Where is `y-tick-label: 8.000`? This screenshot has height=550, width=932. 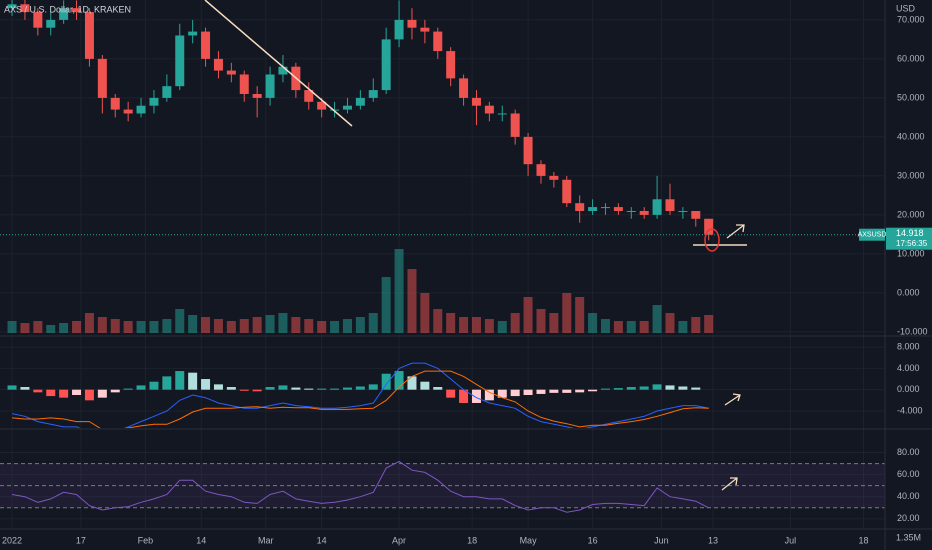 y-tick-label: 8.000 is located at coordinates (908, 346).